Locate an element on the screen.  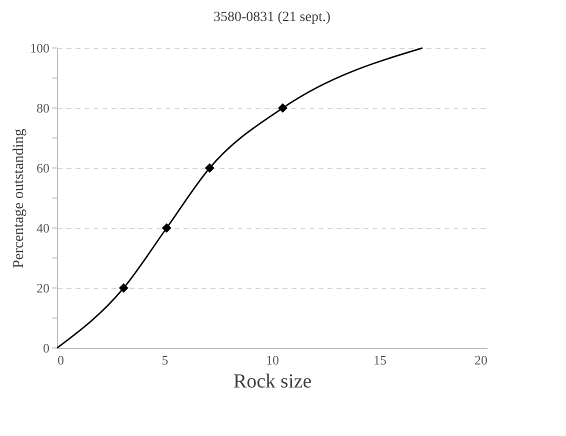
x-axis-title: Rock size is located at coordinates (272, 381).